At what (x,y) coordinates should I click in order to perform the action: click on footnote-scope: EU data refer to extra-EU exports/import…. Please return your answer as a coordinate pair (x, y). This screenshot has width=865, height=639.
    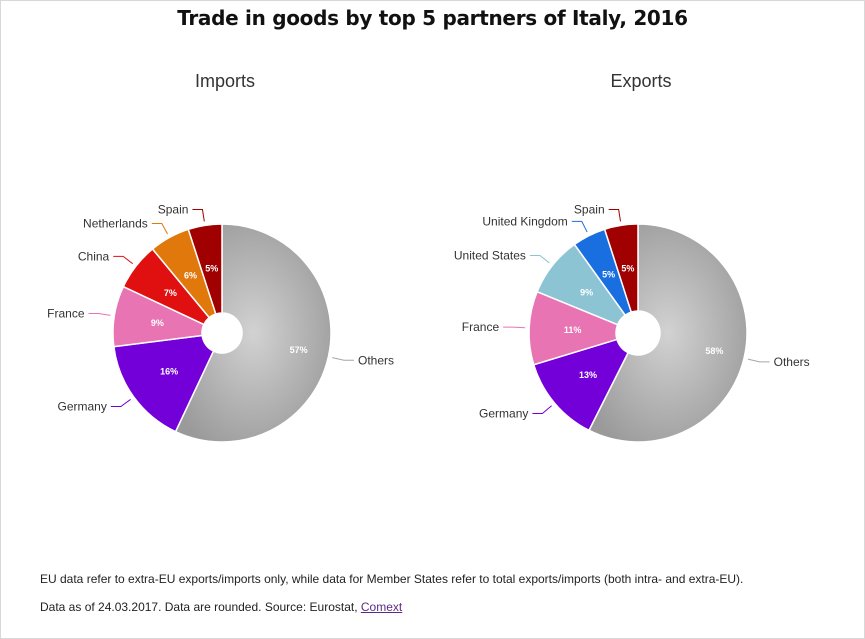
    Looking at the image, I should click on (392, 579).